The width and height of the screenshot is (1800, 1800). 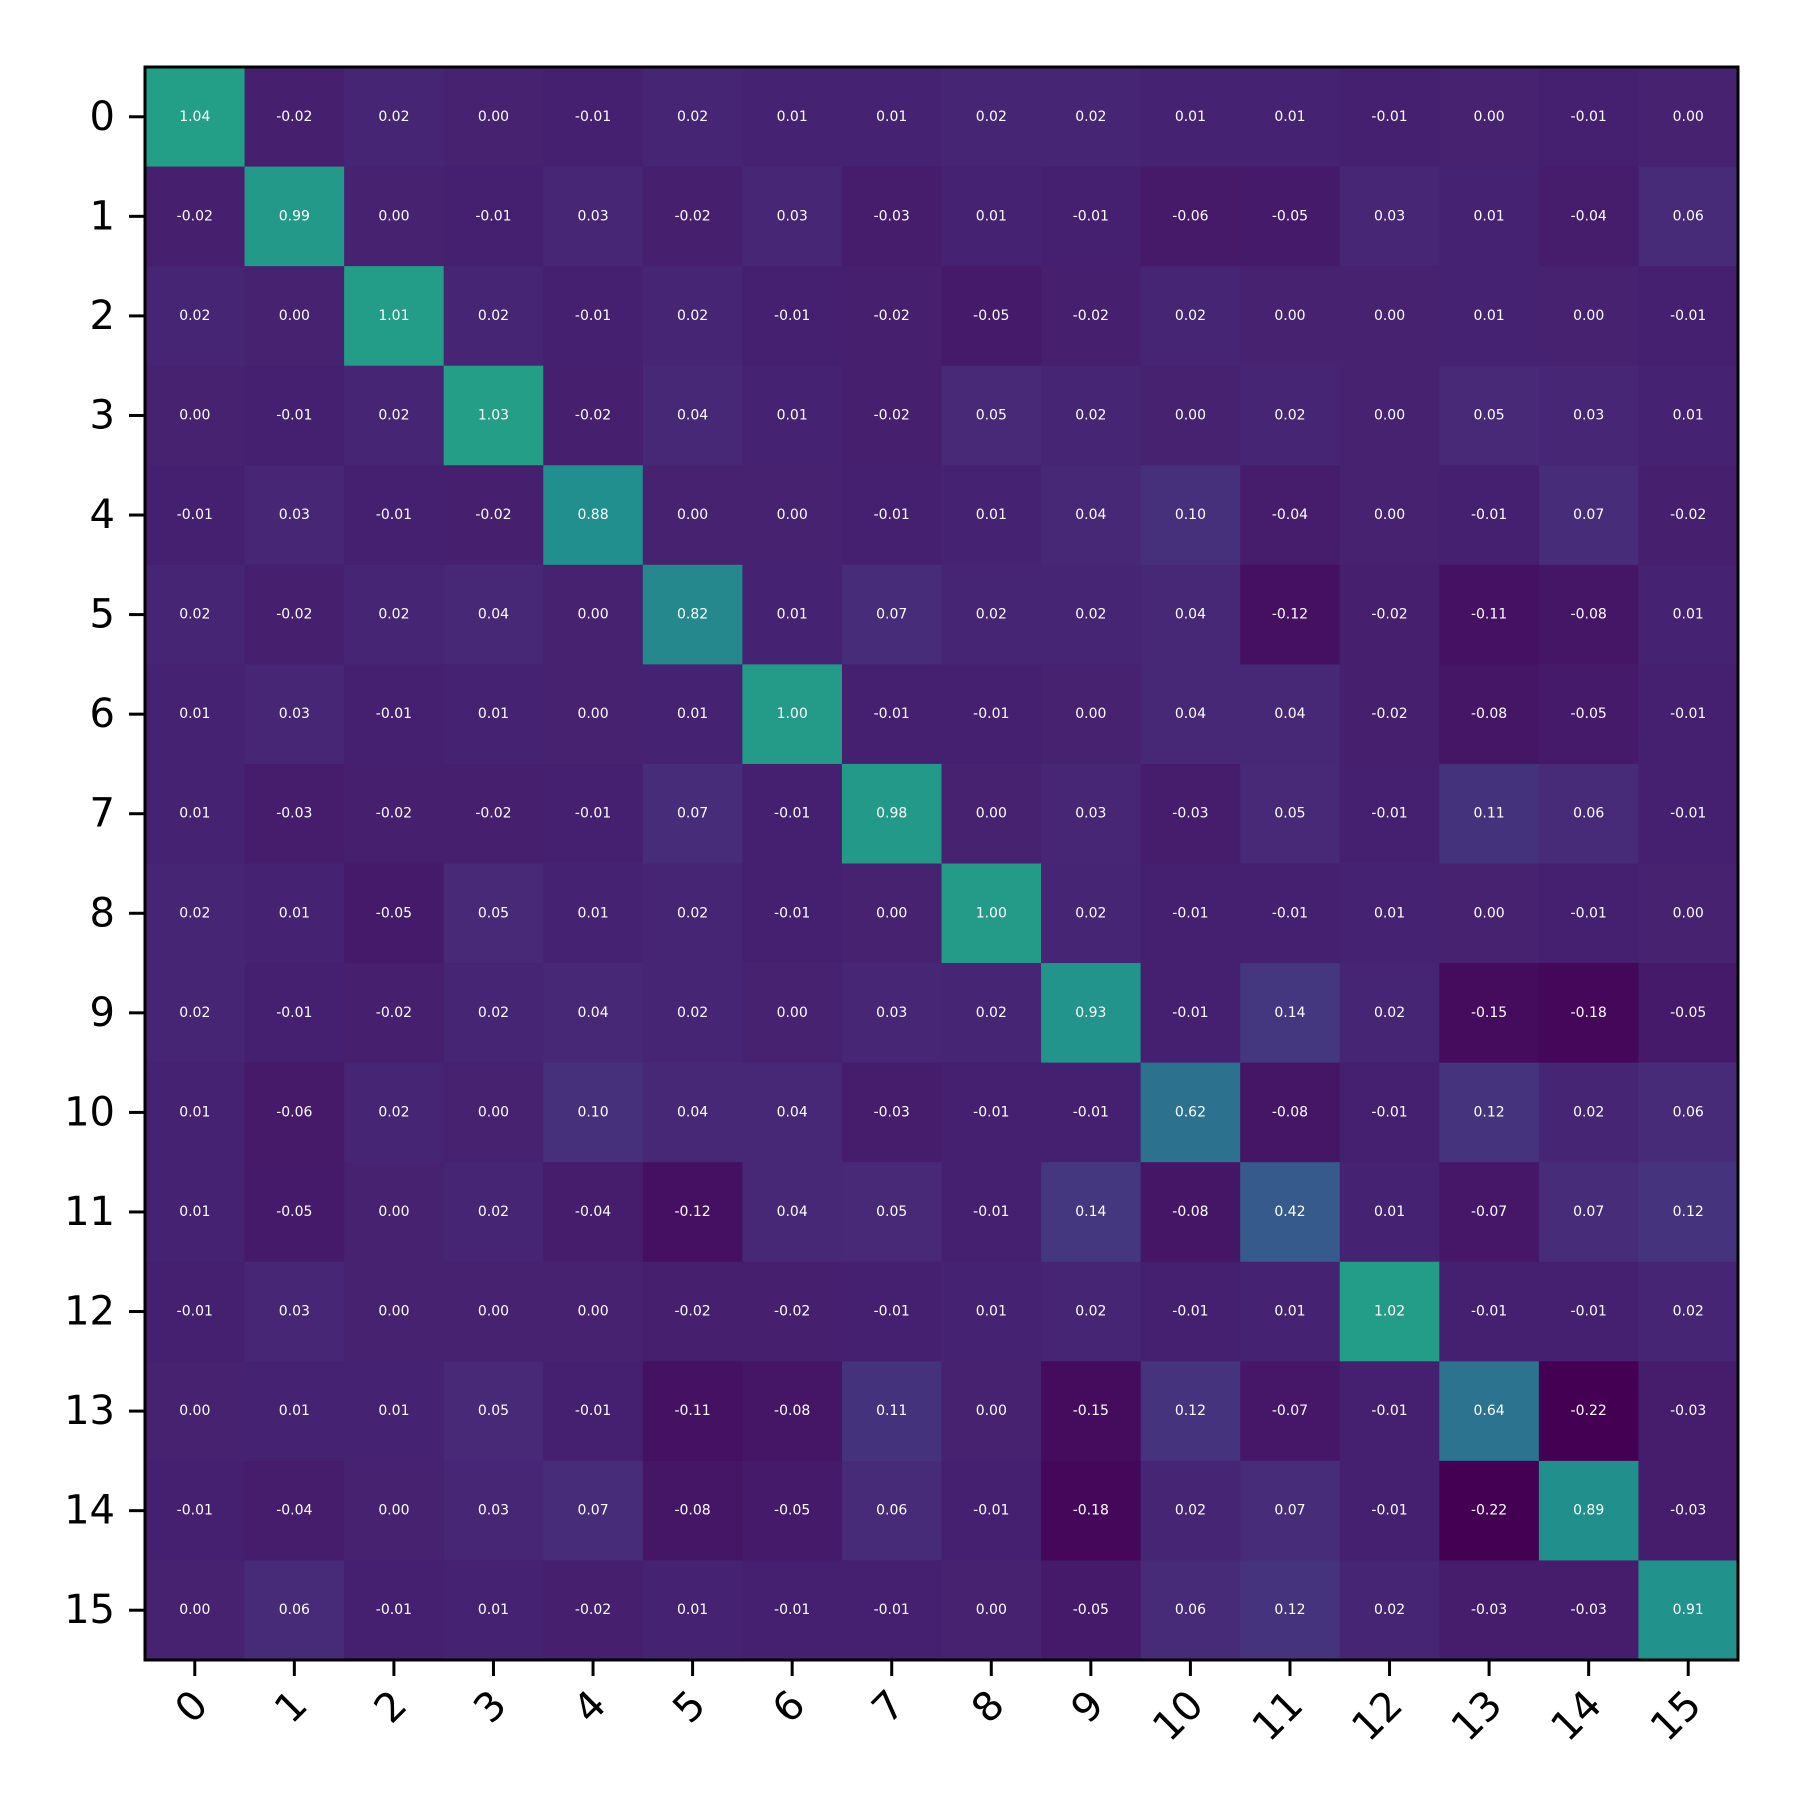 I want to click on heatmap-cell-r15-c3, so click(x=493, y=1610).